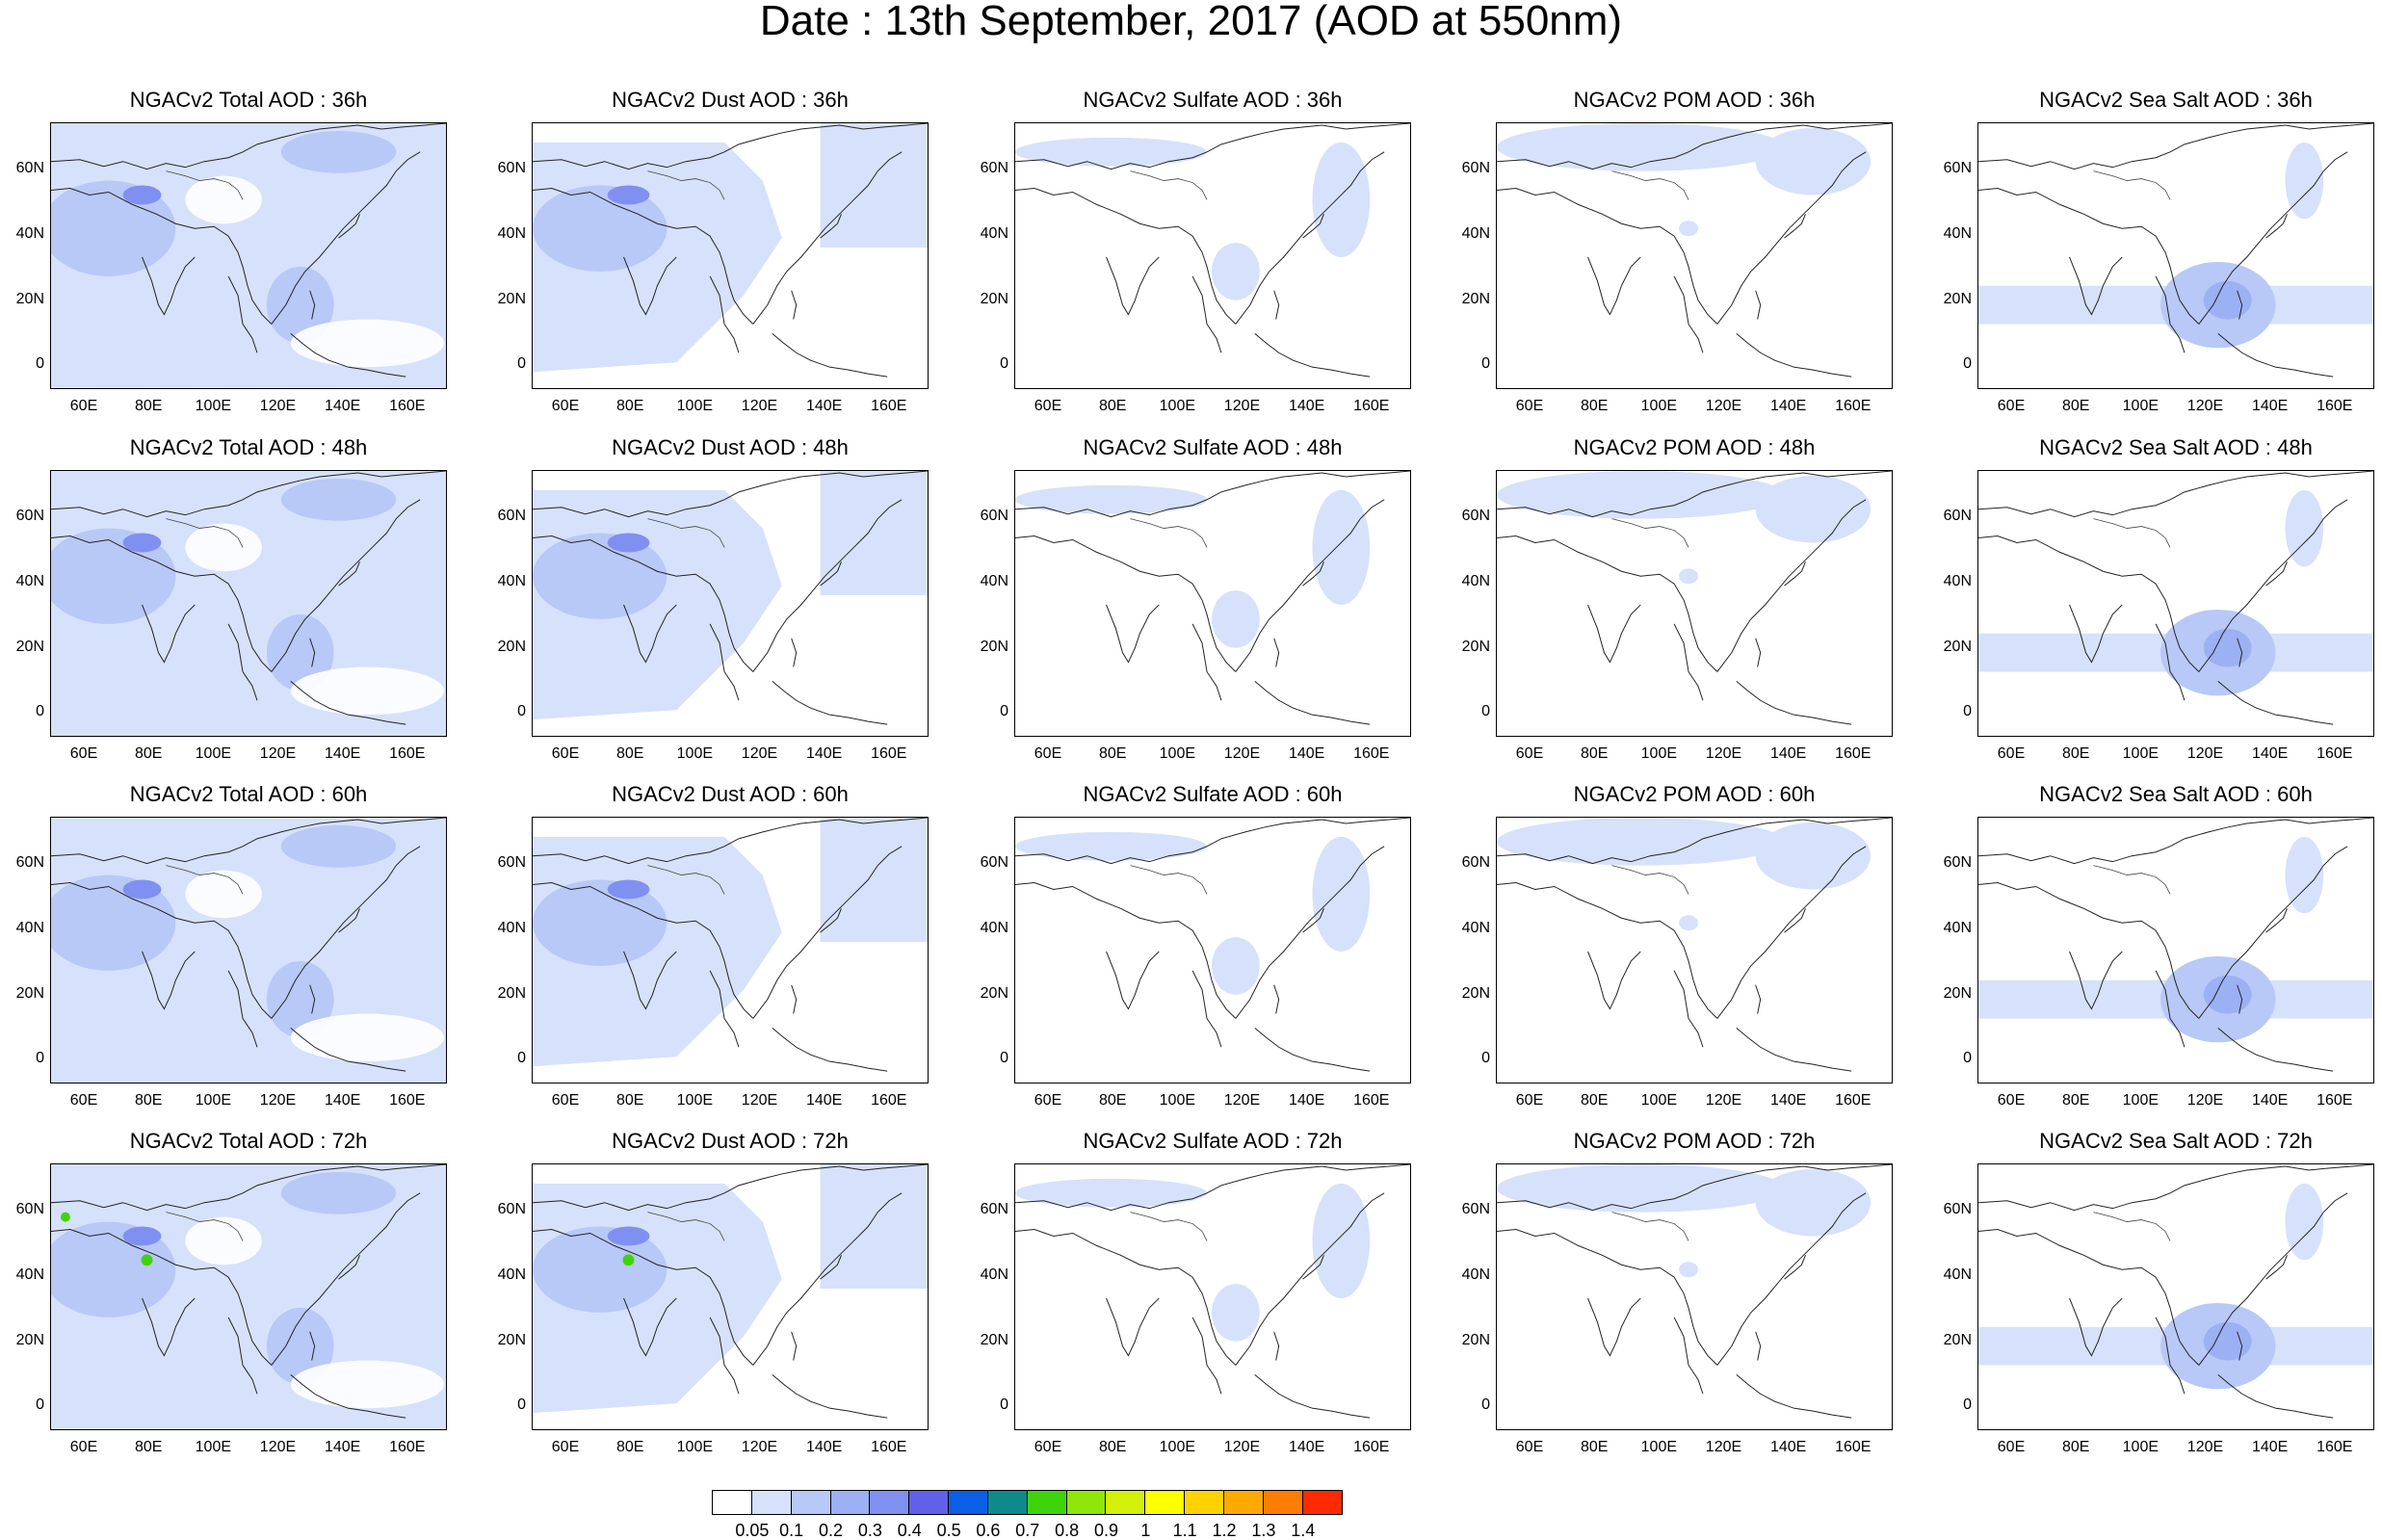 The image size is (2382, 1540). What do you see at coordinates (2176, 794) in the screenshot?
I see `panel-title: NGACv2 Sea Salt AOD : 60h` at bounding box center [2176, 794].